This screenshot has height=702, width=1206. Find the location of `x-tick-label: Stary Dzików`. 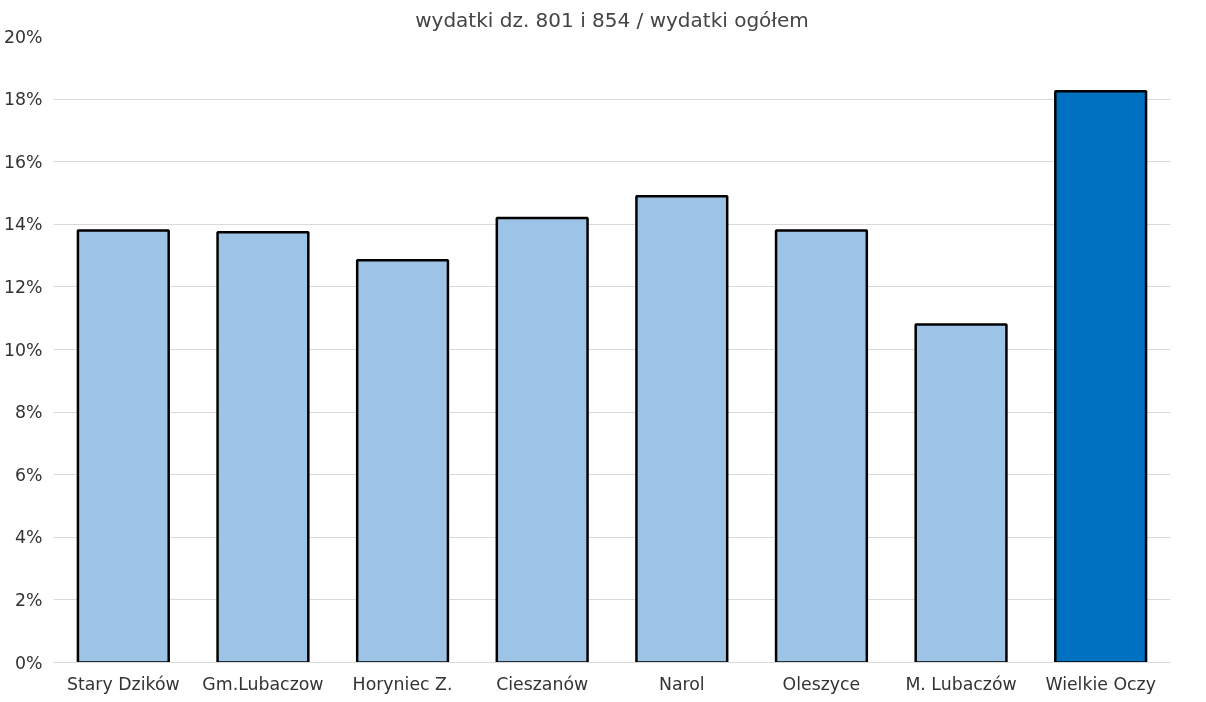

x-tick-label: Stary Dzików is located at coordinates (123, 683).